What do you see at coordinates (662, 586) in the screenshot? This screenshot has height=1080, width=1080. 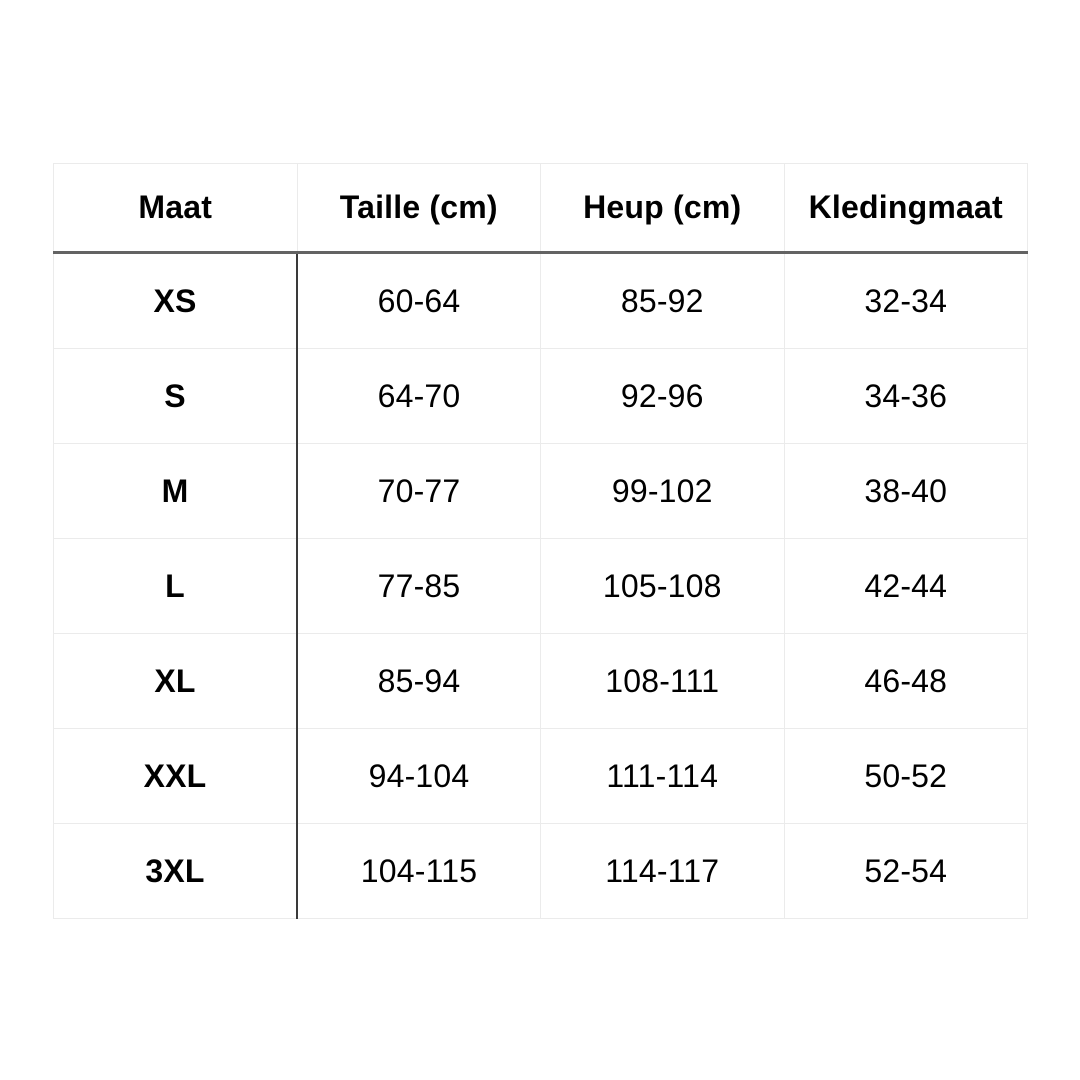 I see `value-cell: 105-108` at bounding box center [662, 586].